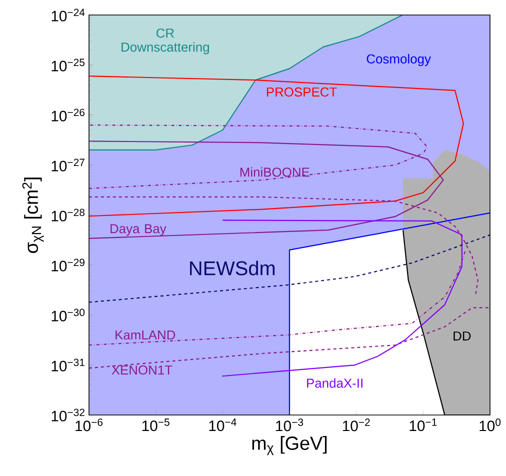 This screenshot has width=506, height=476. Describe the element at coordinates (222, 425) in the screenshot. I see `x-tick-label: 10$^{−4}$` at that location.